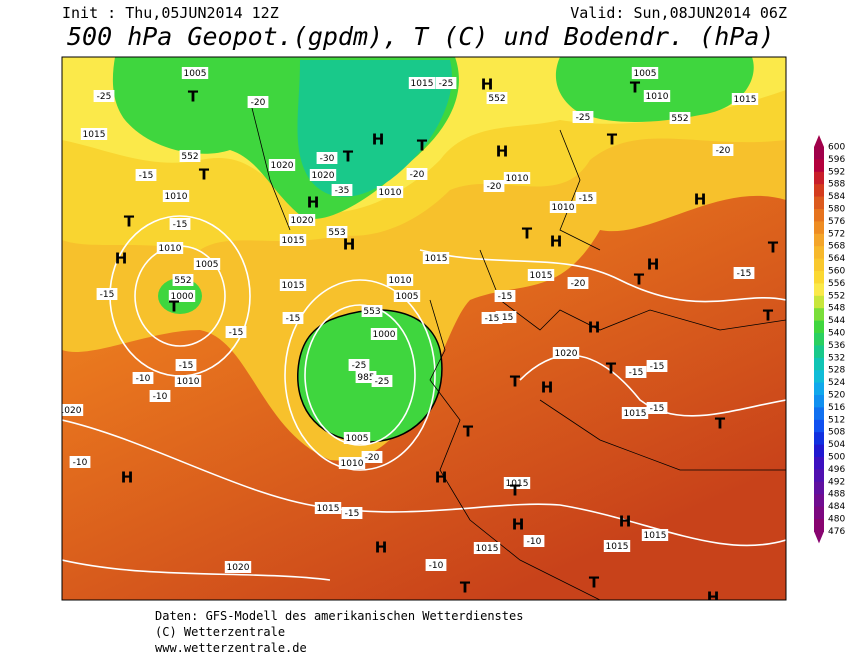 This screenshot has width=850, height=657. I want to click on colorbar-label: 504, so click(836, 445).